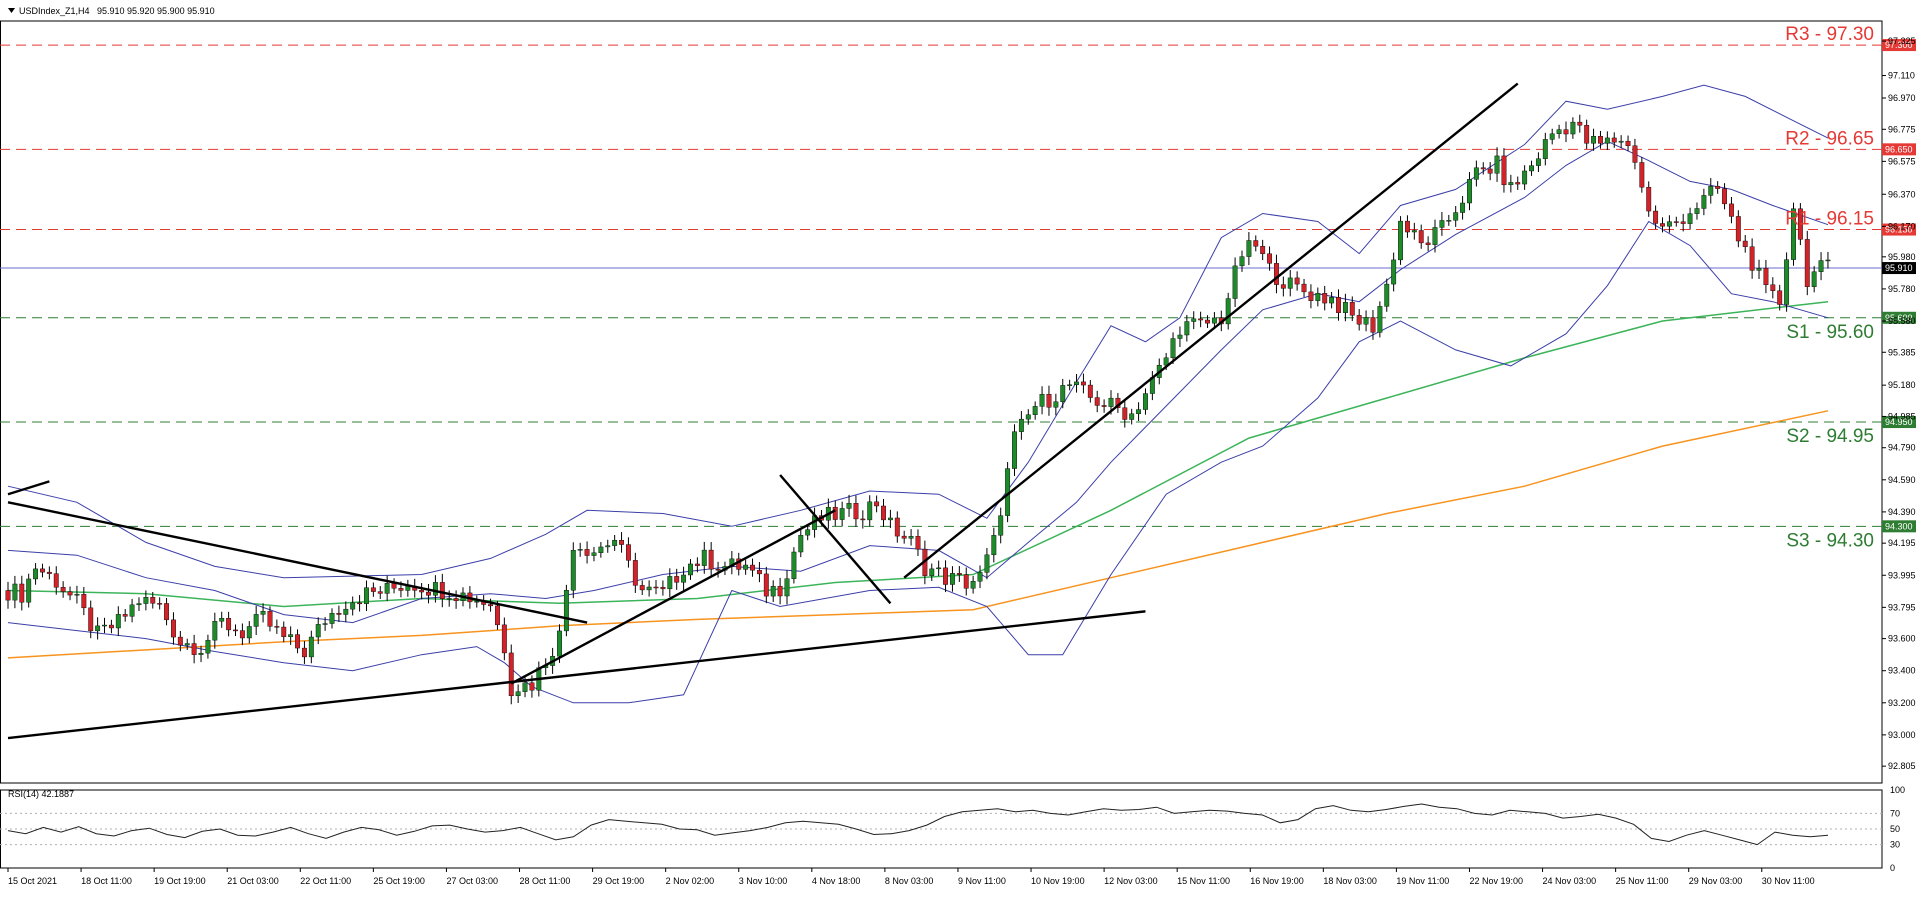 This screenshot has width=1916, height=901. I want to click on y-tick-label: 93.400, so click(1902, 671).